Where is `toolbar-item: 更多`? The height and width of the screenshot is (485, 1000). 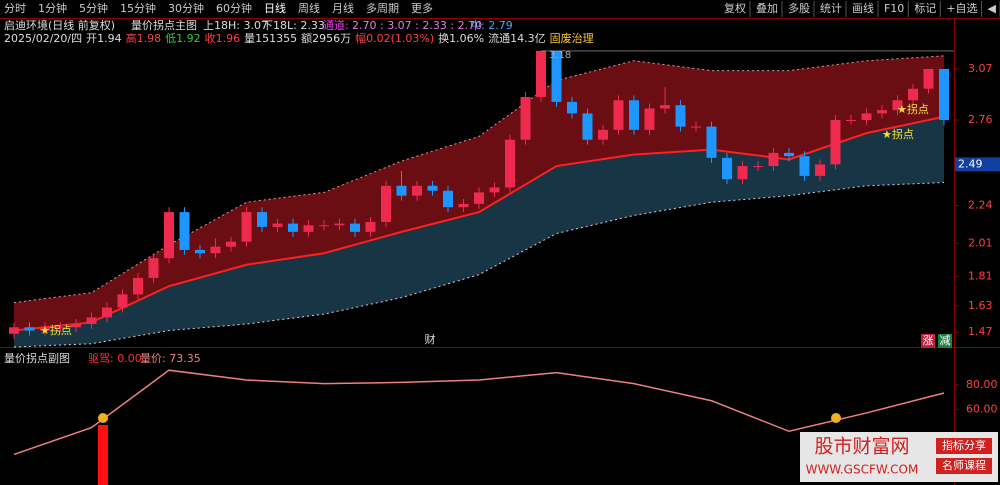
toolbar-item: 更多 is located at coordinates (422, 8).